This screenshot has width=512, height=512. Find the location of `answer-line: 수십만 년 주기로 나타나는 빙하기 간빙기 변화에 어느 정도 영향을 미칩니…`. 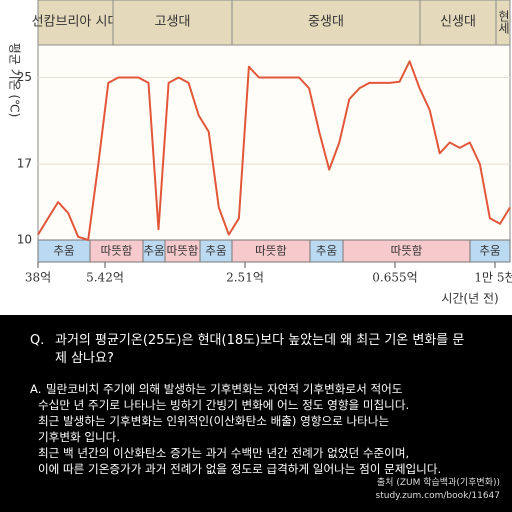

answer-line: 수십만 년 주기로 나타나는 빙하기 간빙기 변화에 어느 정도 영향을 미칩니… is located at coordinates (224, 405).